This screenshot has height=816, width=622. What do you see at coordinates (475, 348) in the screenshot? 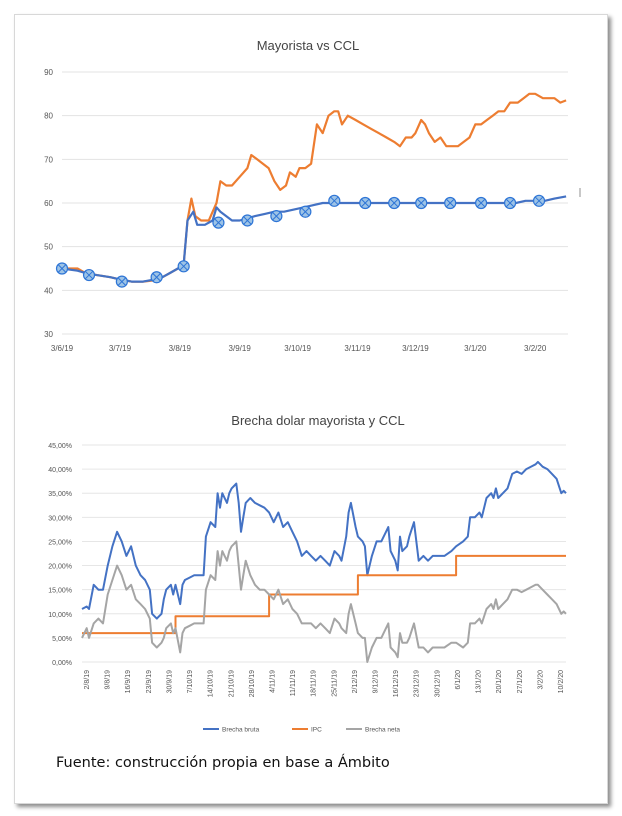
I see `chart1-x-tick-label: 3/1/20` at bounding box center [475, 348].